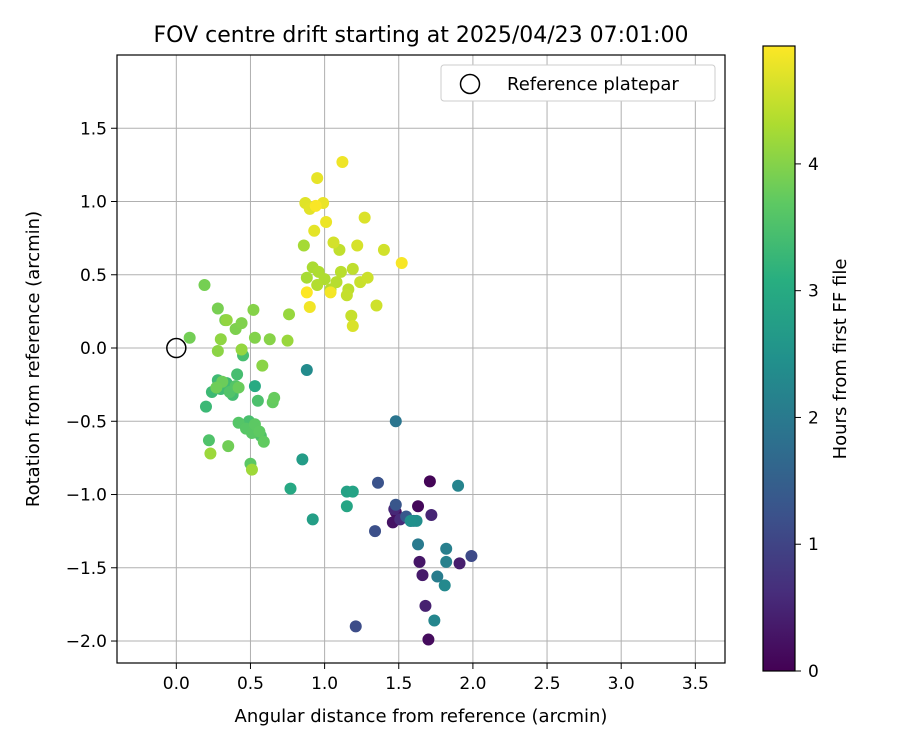  I want to click on colorbar-gradient, so click(779, 358).